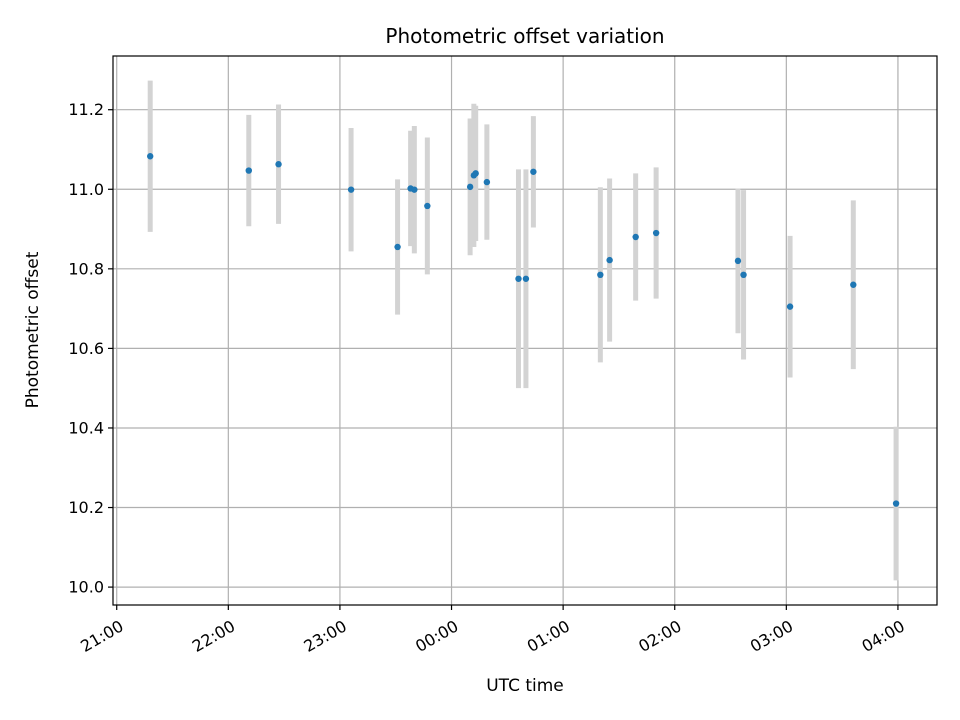 This screenshot has width=960, height=720. I want to click on x-axis-label: UTC time, so click(525, 686).